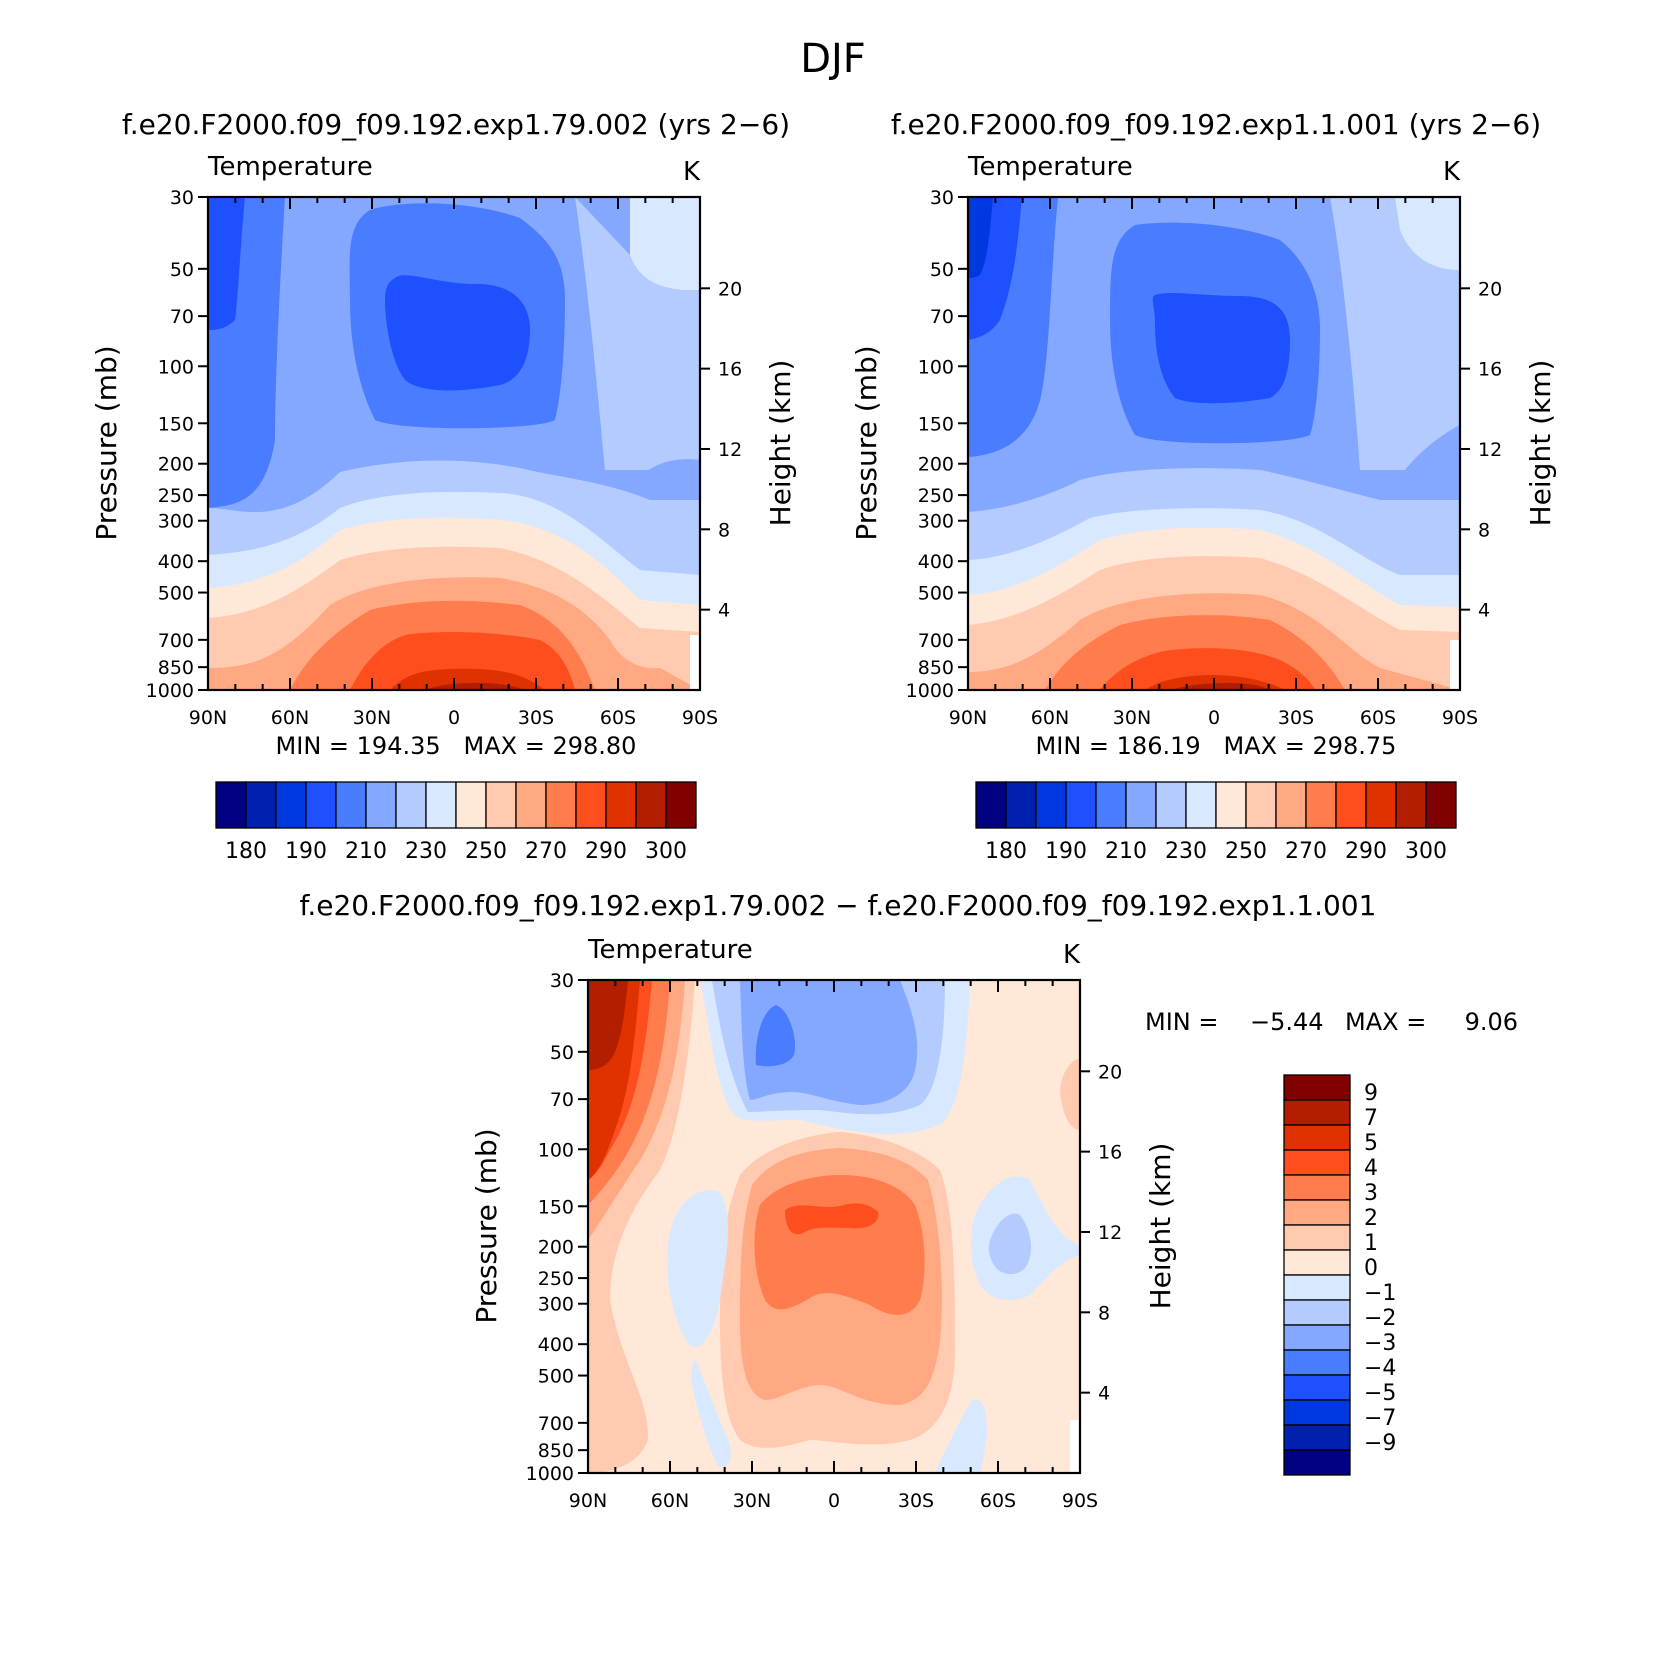 Image resolution: width=1663 pixels, height=1666 pixels. I want to click on y-tick-label: 150, so click(936, 424).